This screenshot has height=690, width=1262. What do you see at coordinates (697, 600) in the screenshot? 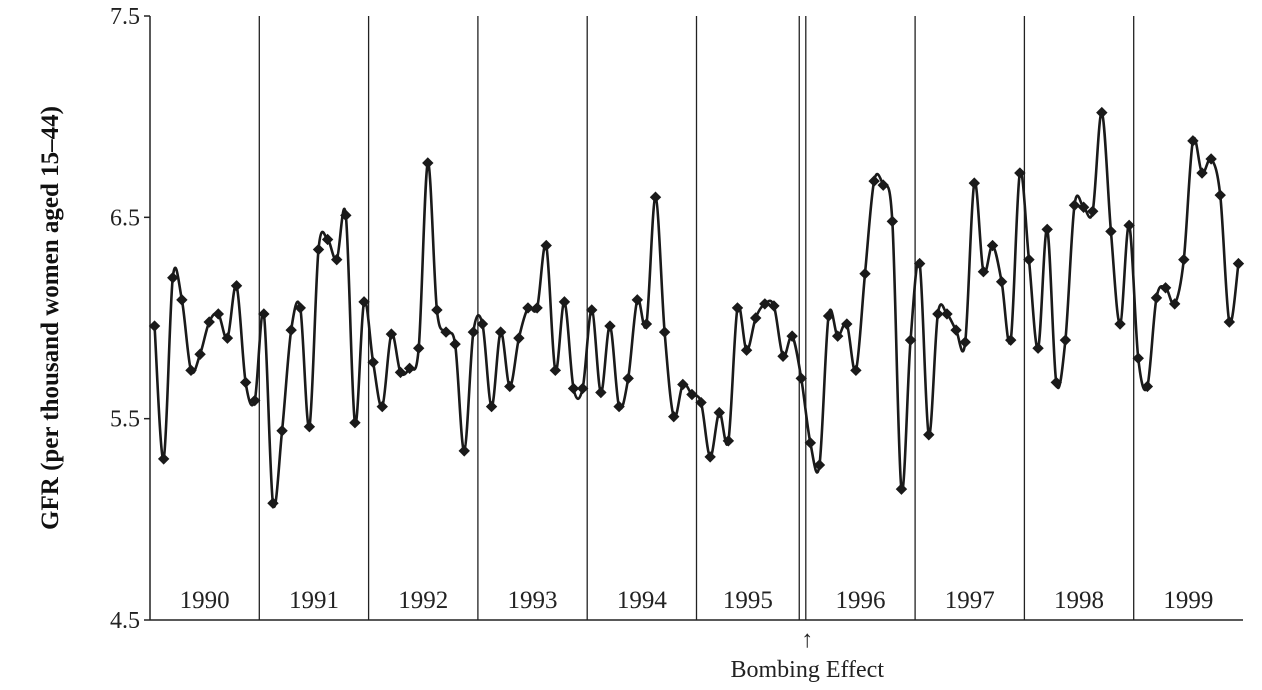
I see `year-labels: 1990 1991 1992 1993 1994 1995 1996 1997 1998 1999` at bounding box center [697, 600].